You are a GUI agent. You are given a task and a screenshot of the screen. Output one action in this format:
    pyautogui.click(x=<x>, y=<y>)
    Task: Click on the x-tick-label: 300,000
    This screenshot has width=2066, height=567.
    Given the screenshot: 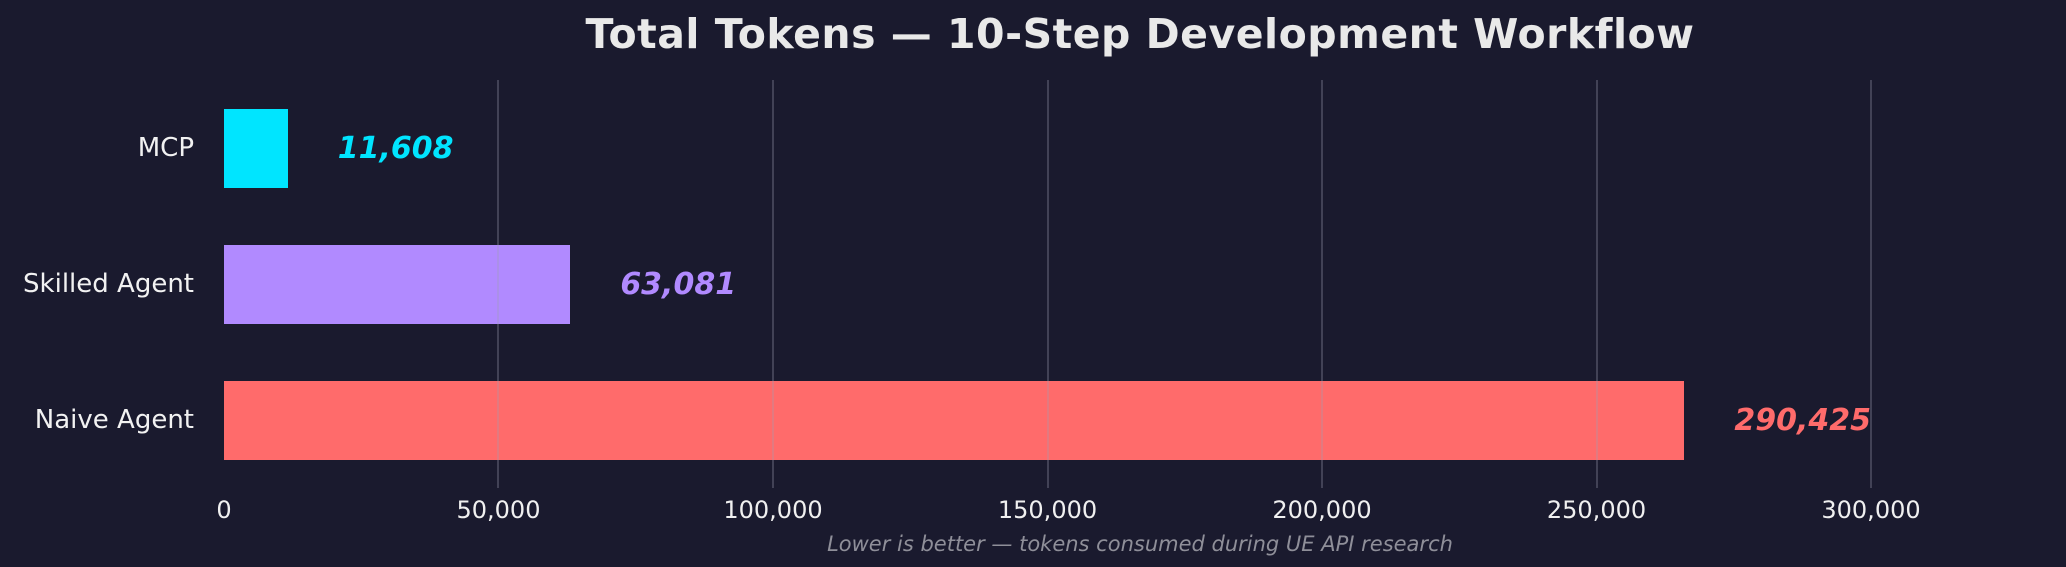 What is the action you would take?
    pyautogui.click(x=1871, y=510)
    